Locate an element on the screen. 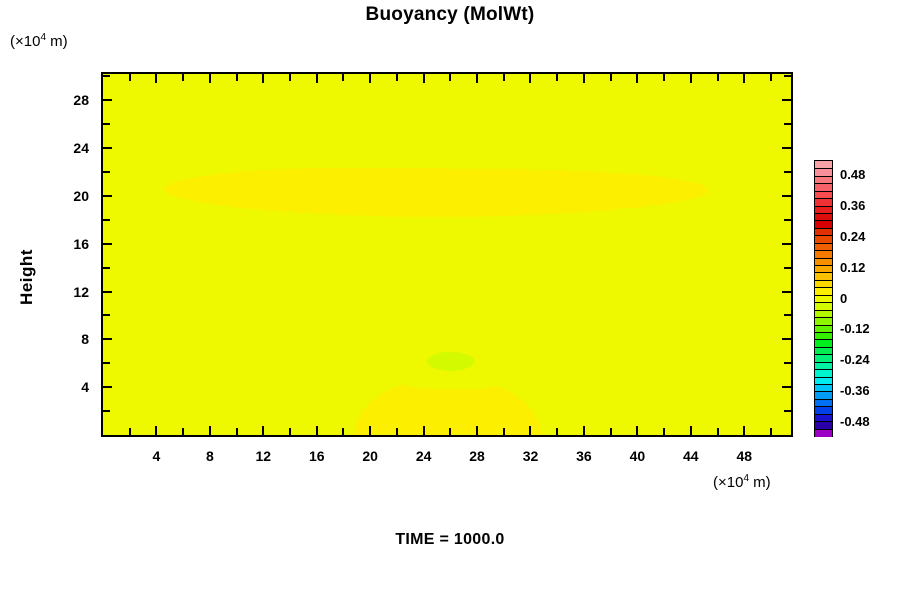 Image resolution: width=900 pixels, height=600 pixels. y-axis-tick-label: 12 is located at coordinates (81, 291).